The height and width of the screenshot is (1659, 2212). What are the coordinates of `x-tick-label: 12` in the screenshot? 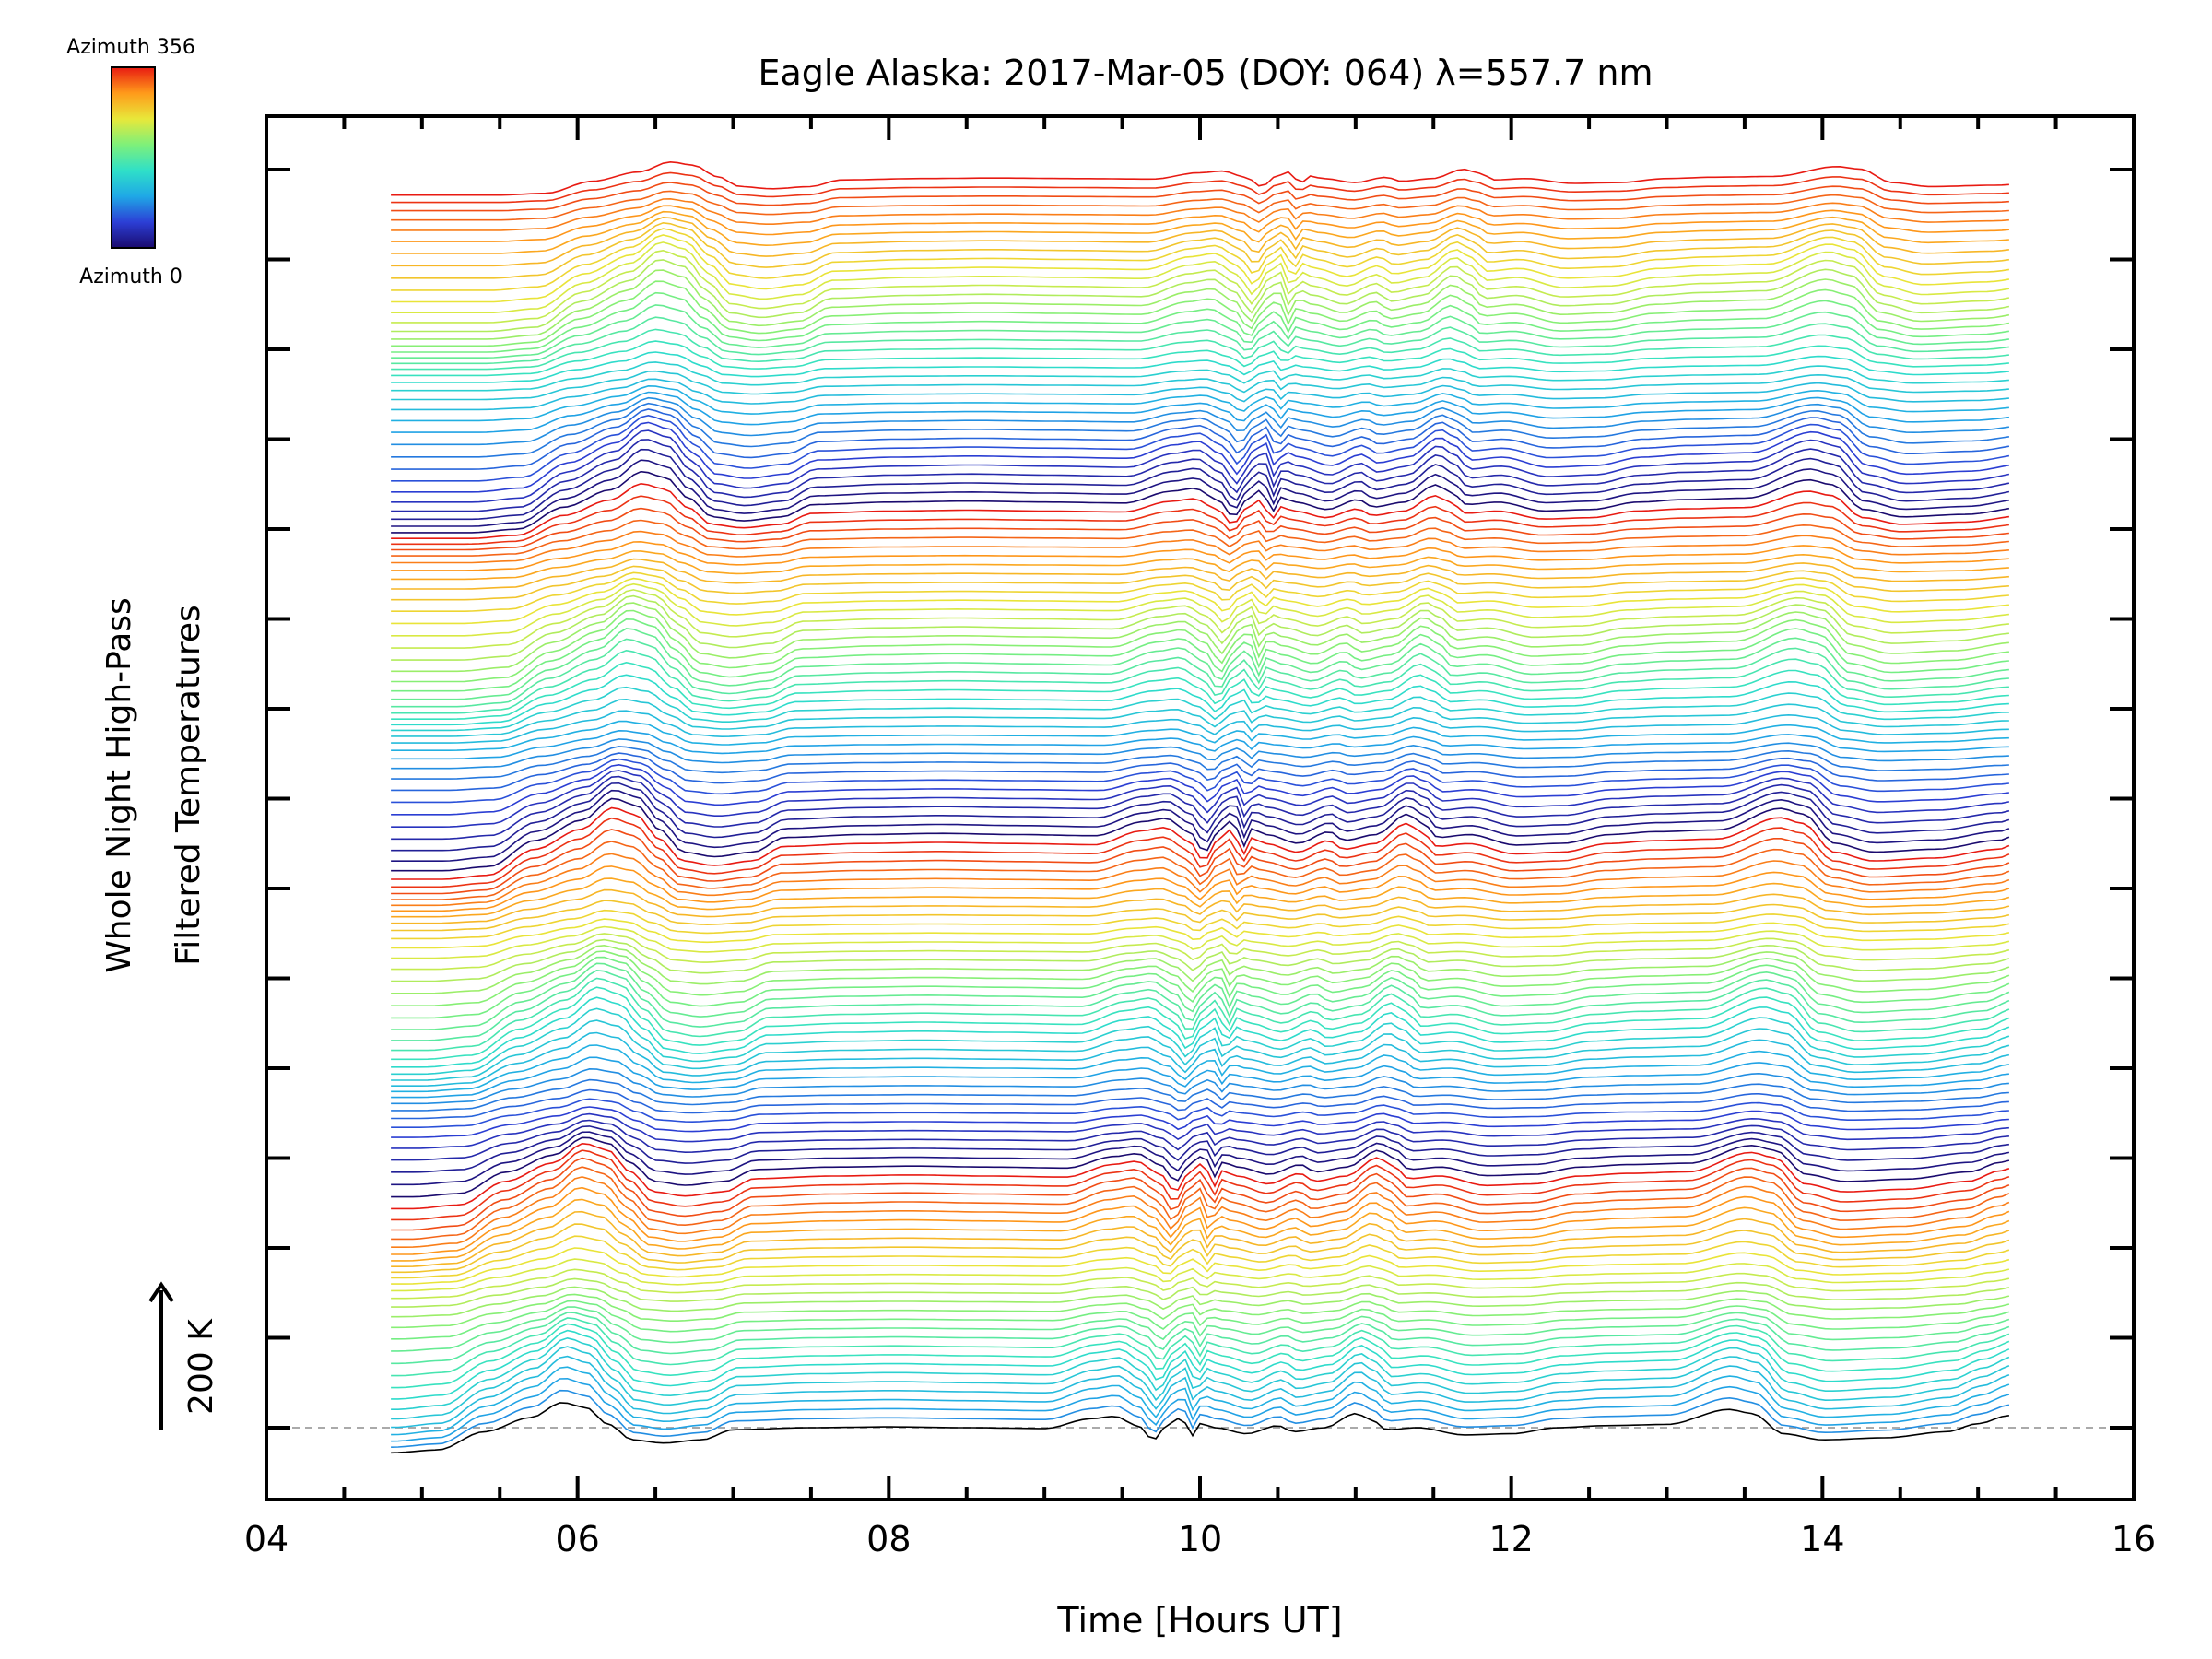 It's located at (1510, 1539).